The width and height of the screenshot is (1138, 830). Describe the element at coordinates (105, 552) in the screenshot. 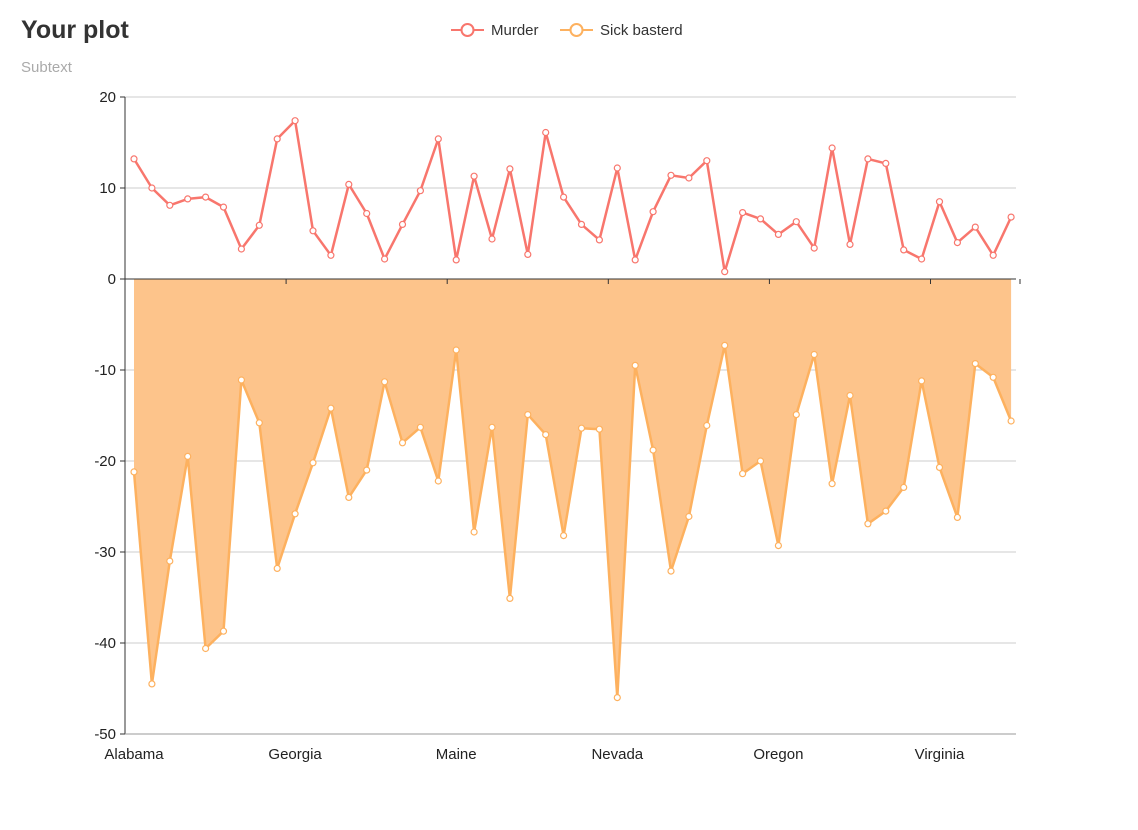

I see `y-tick-label: -30` at that location.